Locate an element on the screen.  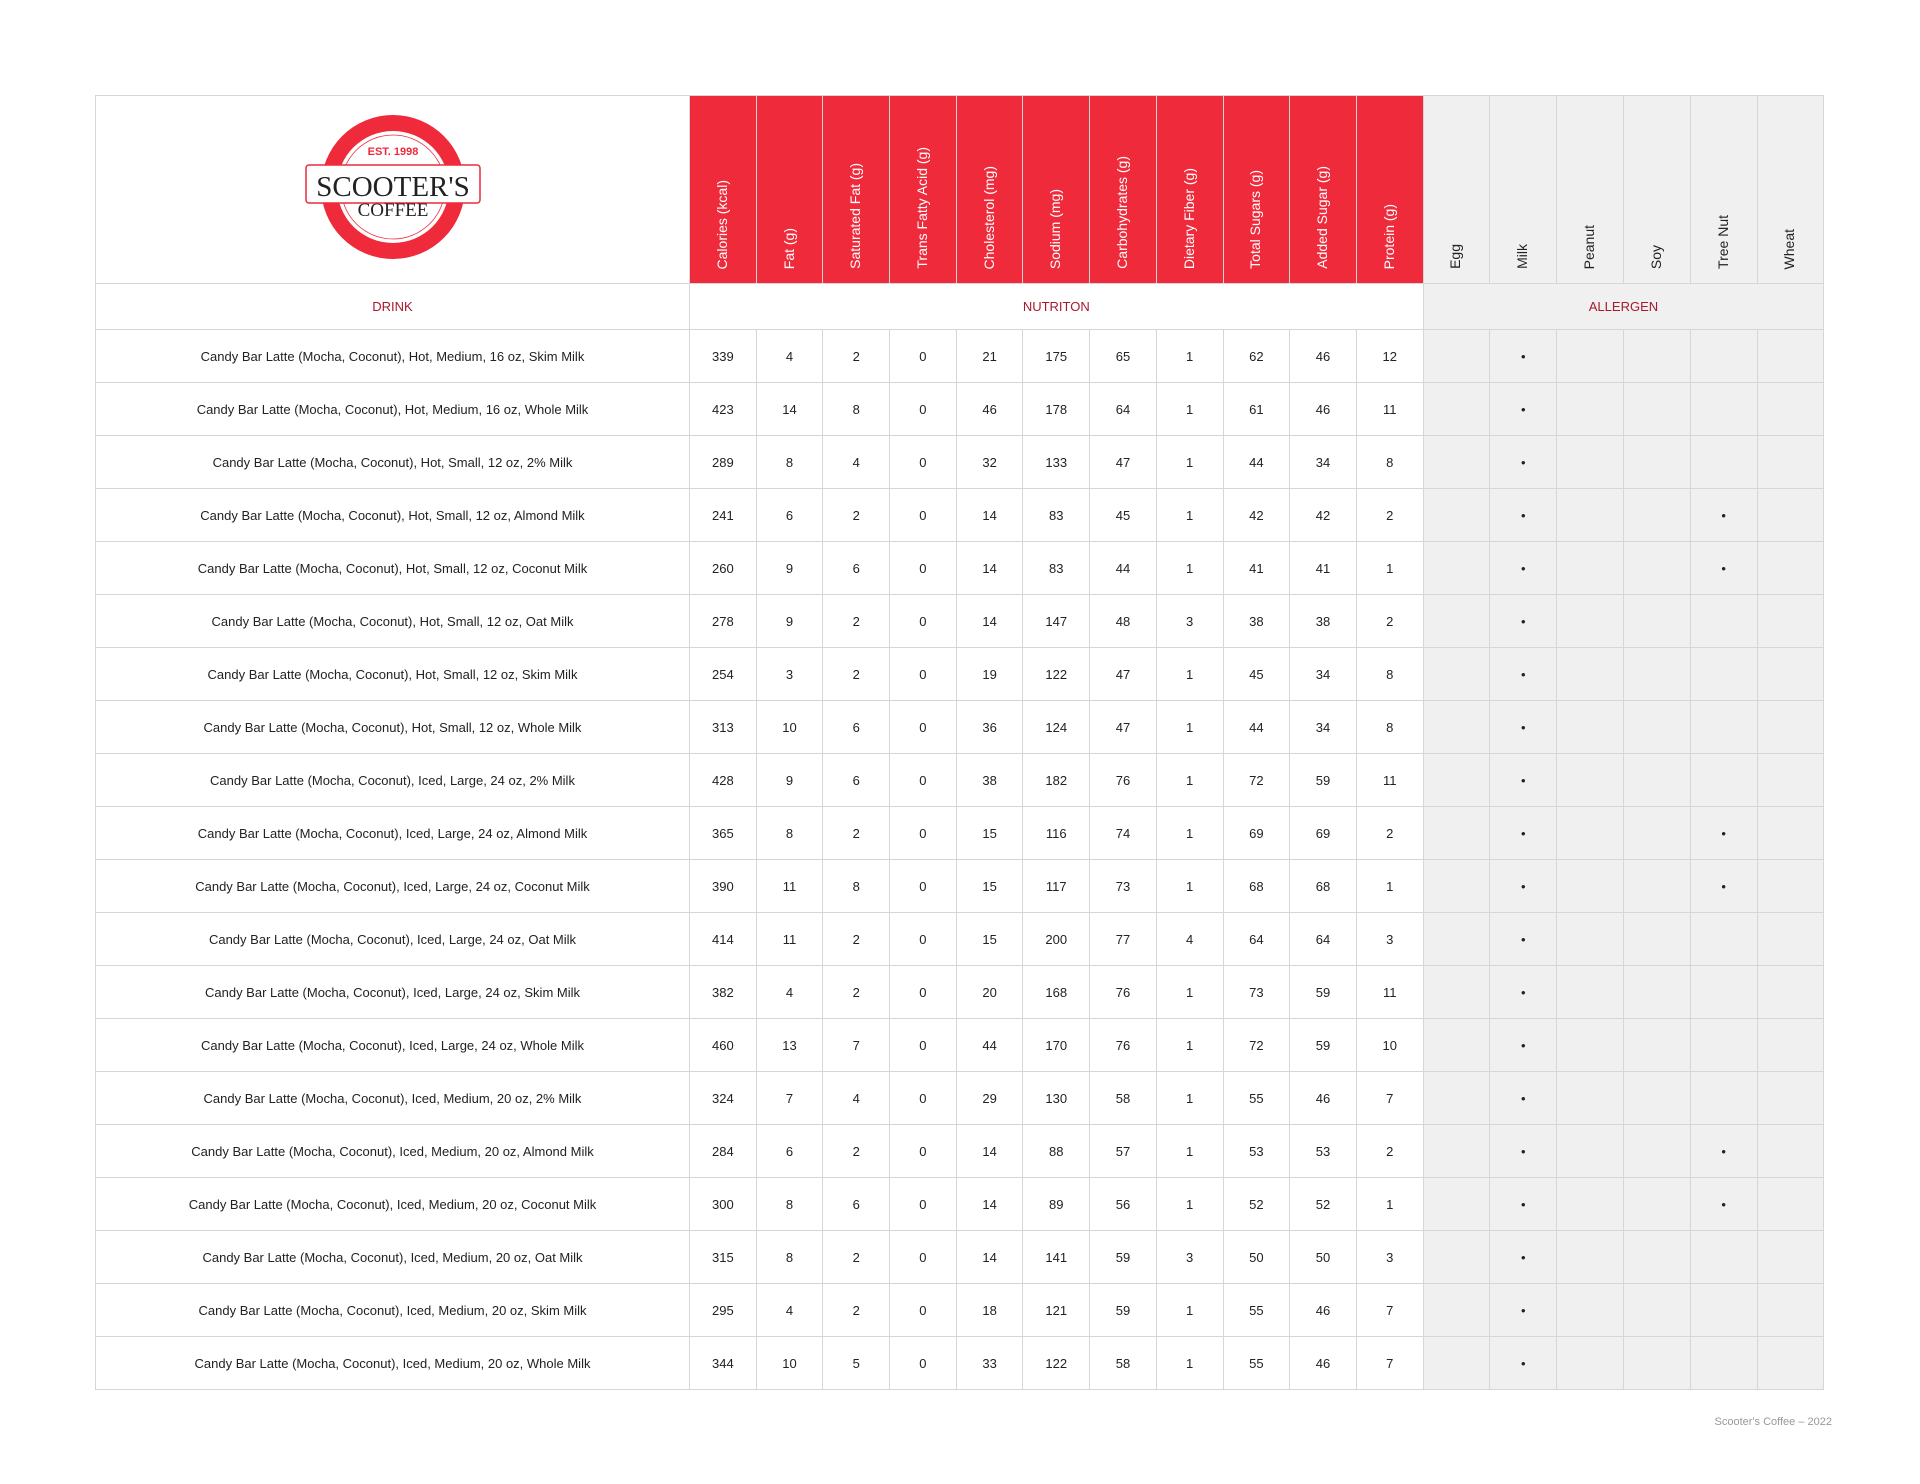
column-header-allergen: Peanut is located at coordinates (1590, 189).